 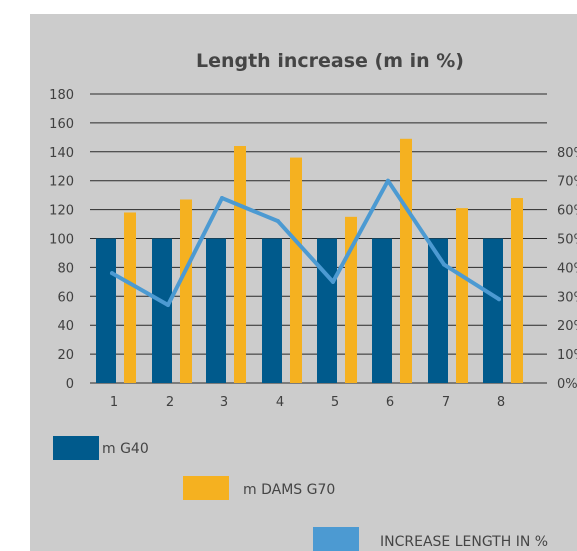 What do you see at coordinates (61, 124) in the screenshot?
I see `y-left-tick-label: 160` at bounding box center [61, 124].